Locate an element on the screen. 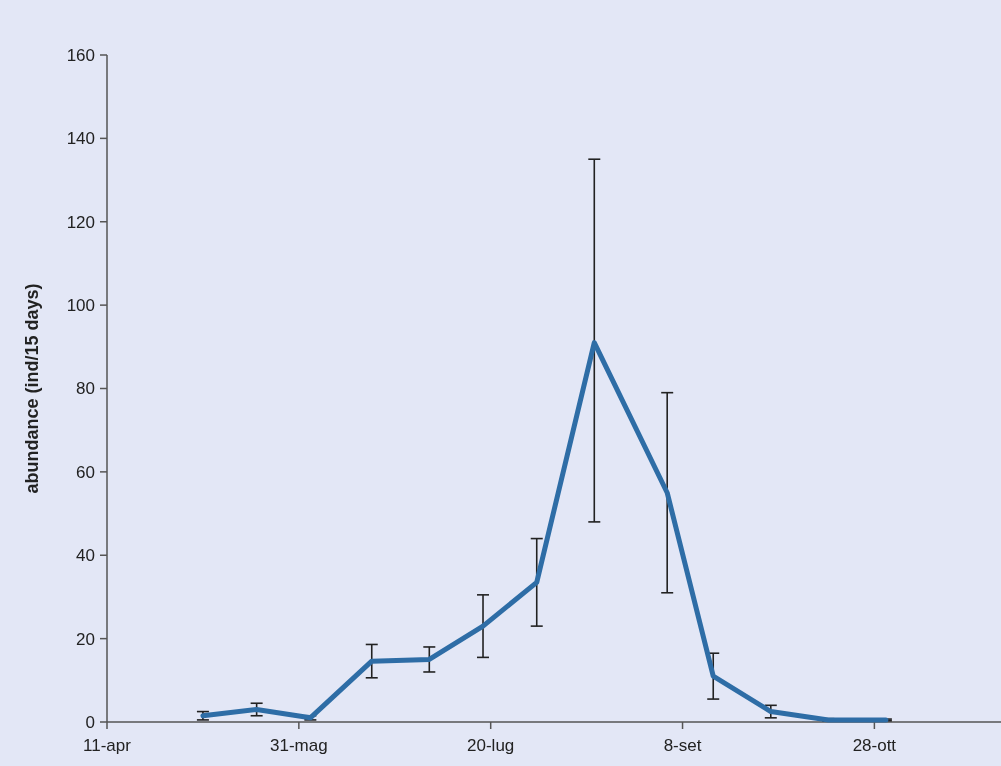 The width and height of the screenshot is (1001, 766). x-tick-label: 28-ott is located at coordinates (874, 745).